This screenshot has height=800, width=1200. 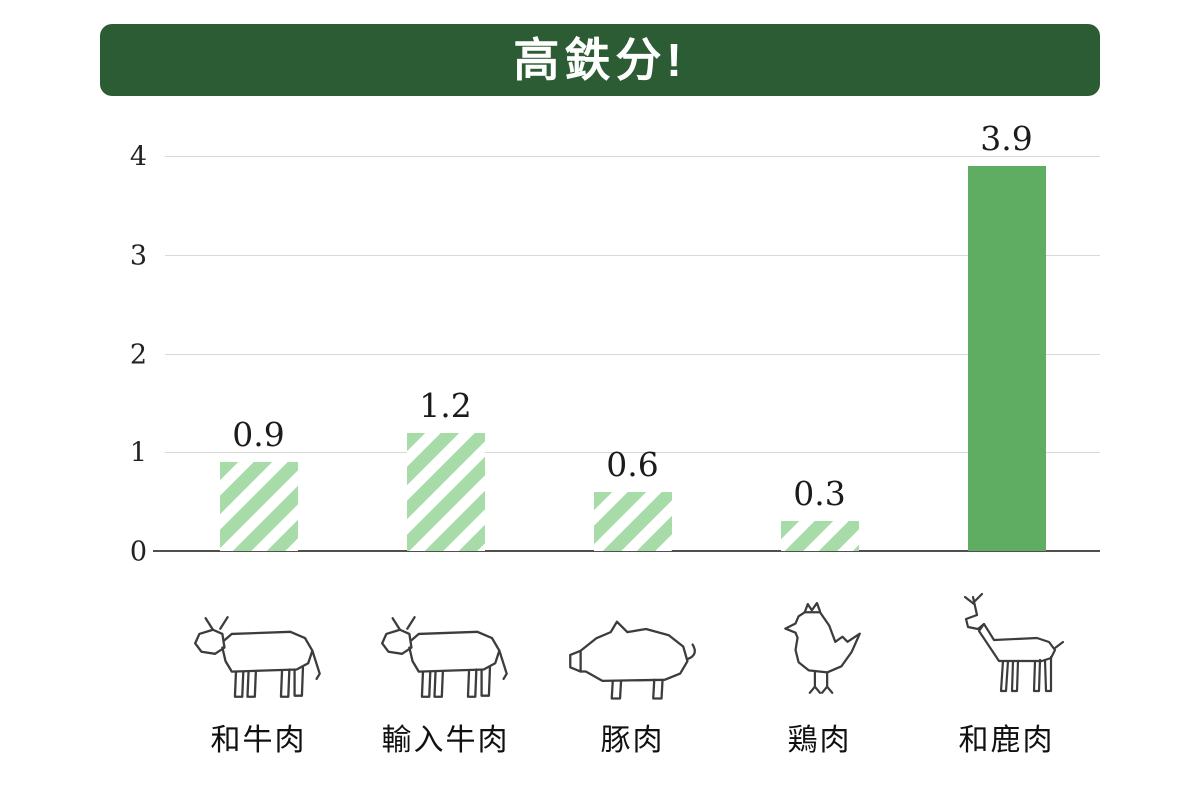 What do you see at coordinates (1006, 740) in the screenshot?
I see `category-label: 和鹿肉` at bounding box center [1006, 740].